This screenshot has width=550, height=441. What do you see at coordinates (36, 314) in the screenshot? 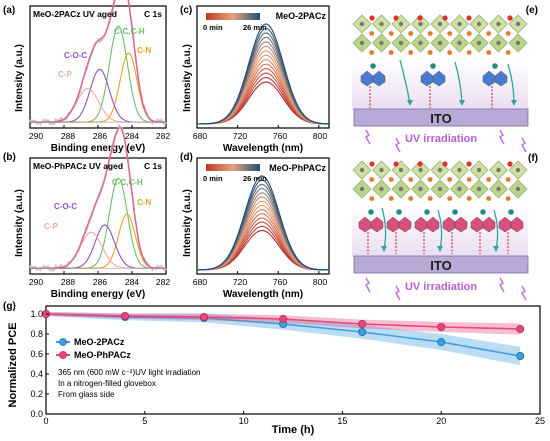
I see `g-ytick-label: 1.0` at bounding box center [36, 314].